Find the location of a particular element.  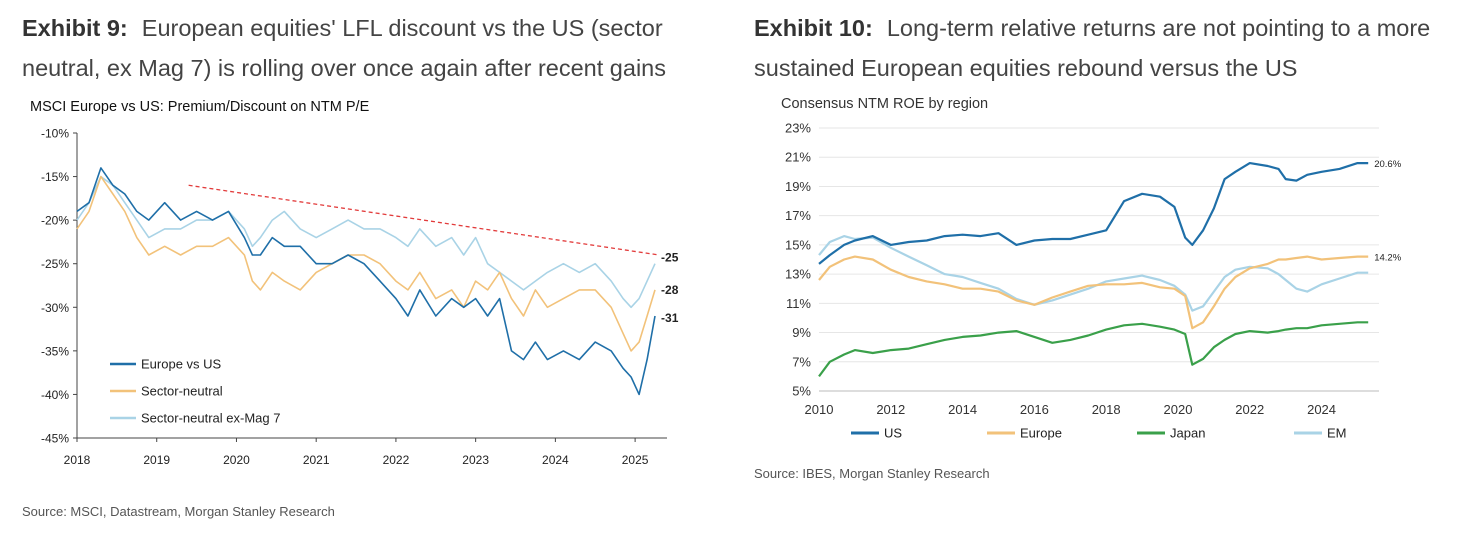

y-tick-label: -20% is located at coordinates (55, 221).